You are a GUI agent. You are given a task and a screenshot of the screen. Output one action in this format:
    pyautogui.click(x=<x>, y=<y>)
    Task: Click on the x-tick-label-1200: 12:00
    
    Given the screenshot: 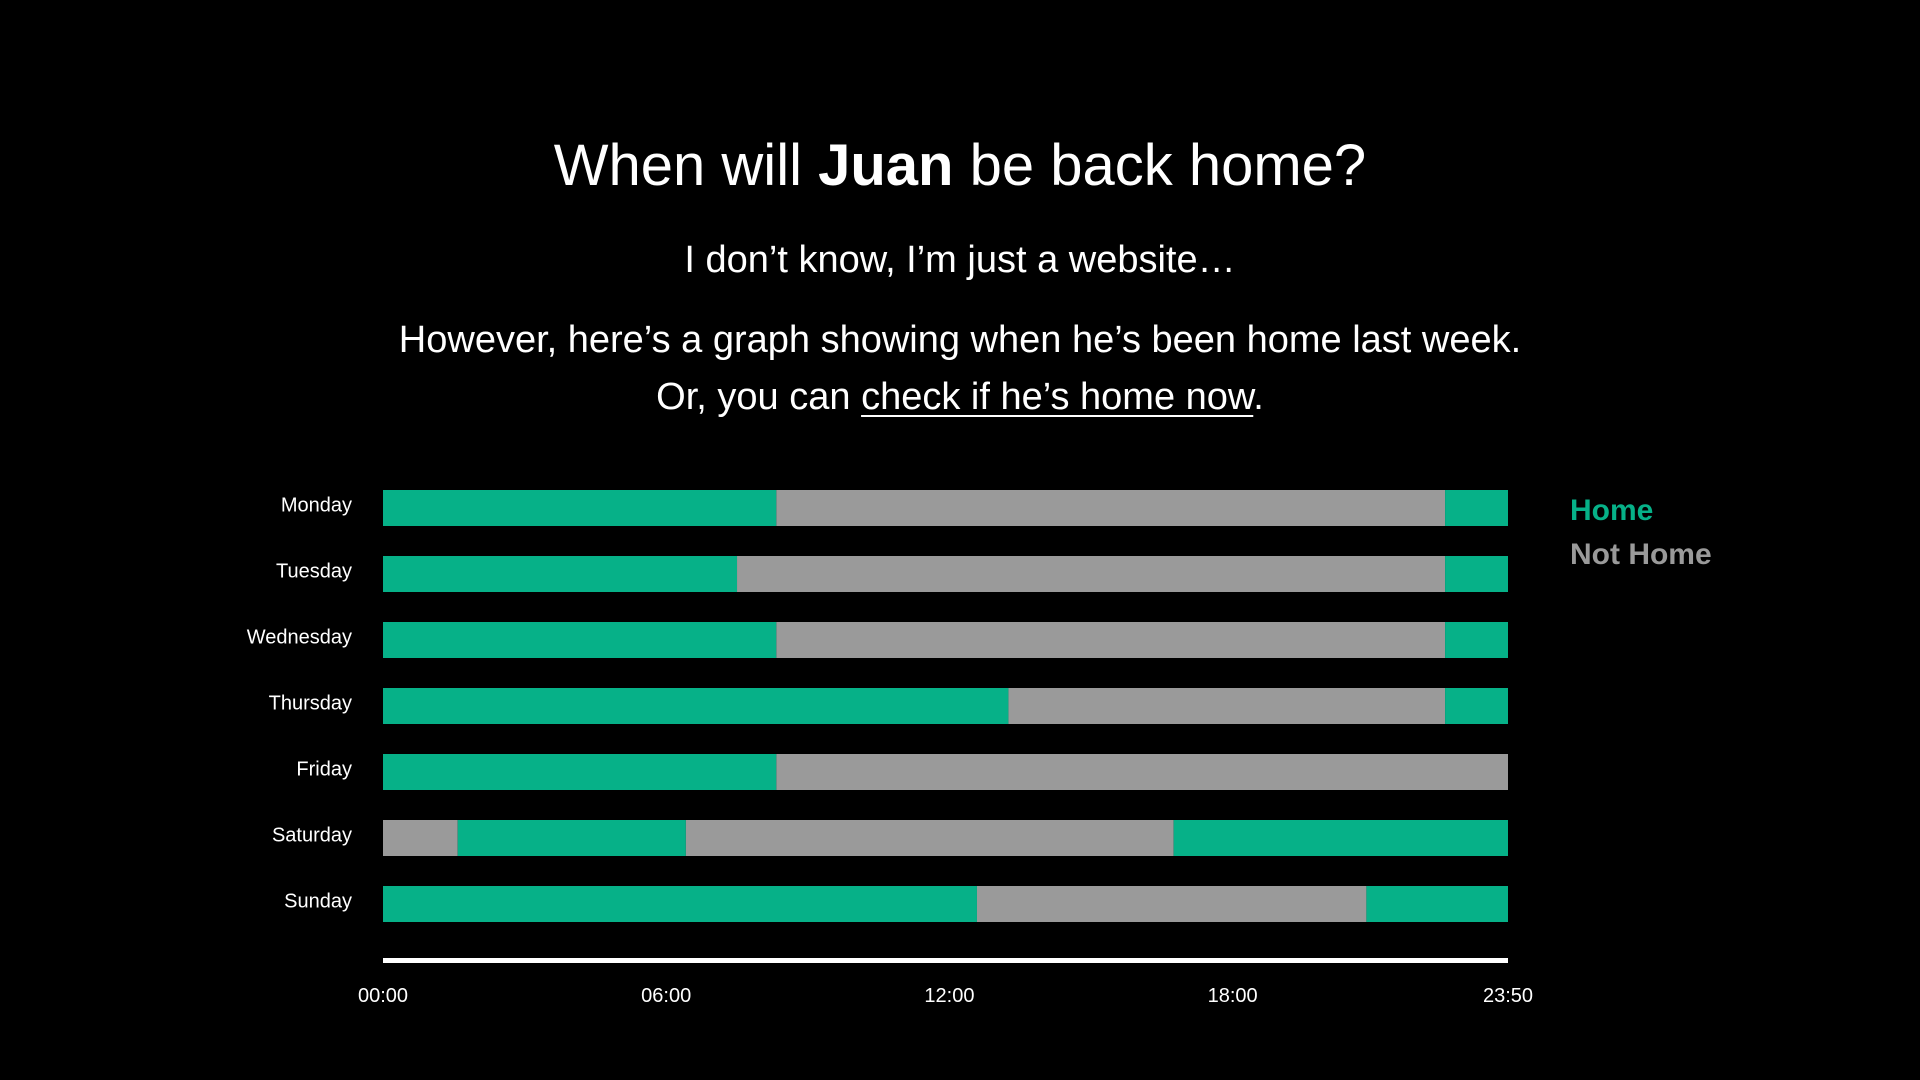 What is the action you would take?
    pyautogui.click(x=949, y=996)
    